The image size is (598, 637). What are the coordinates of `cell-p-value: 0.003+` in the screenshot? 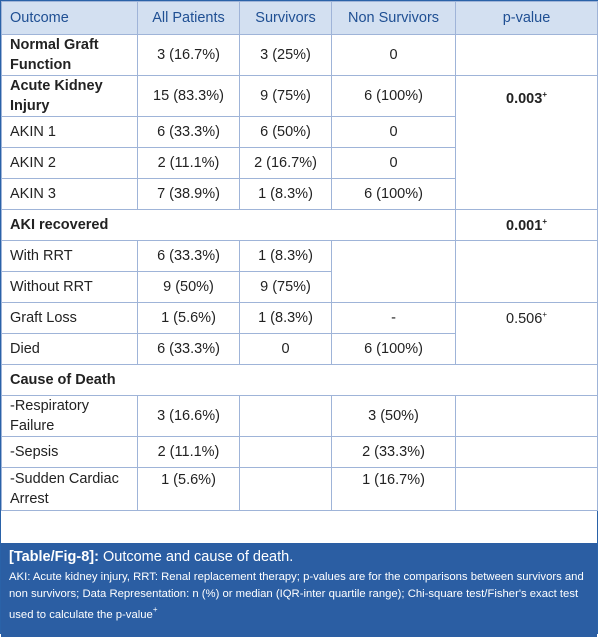 It's located at (526, 142).